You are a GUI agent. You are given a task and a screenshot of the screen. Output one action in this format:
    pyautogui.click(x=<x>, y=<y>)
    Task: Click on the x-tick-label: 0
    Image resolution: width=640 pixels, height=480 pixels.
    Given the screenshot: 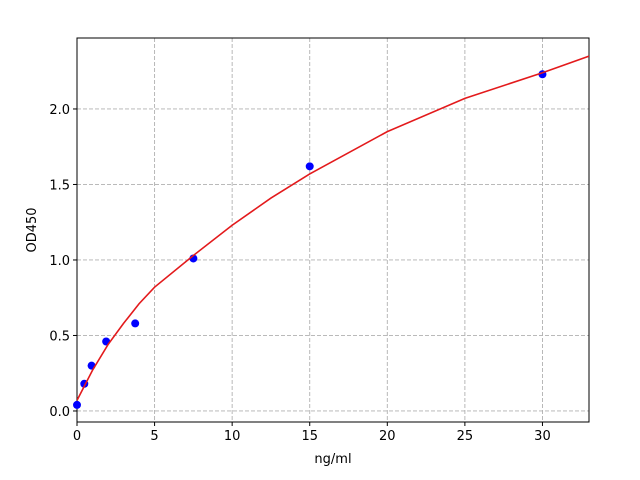 What is the action you would take?
    pyautogui.click(x=77, y=436)
    